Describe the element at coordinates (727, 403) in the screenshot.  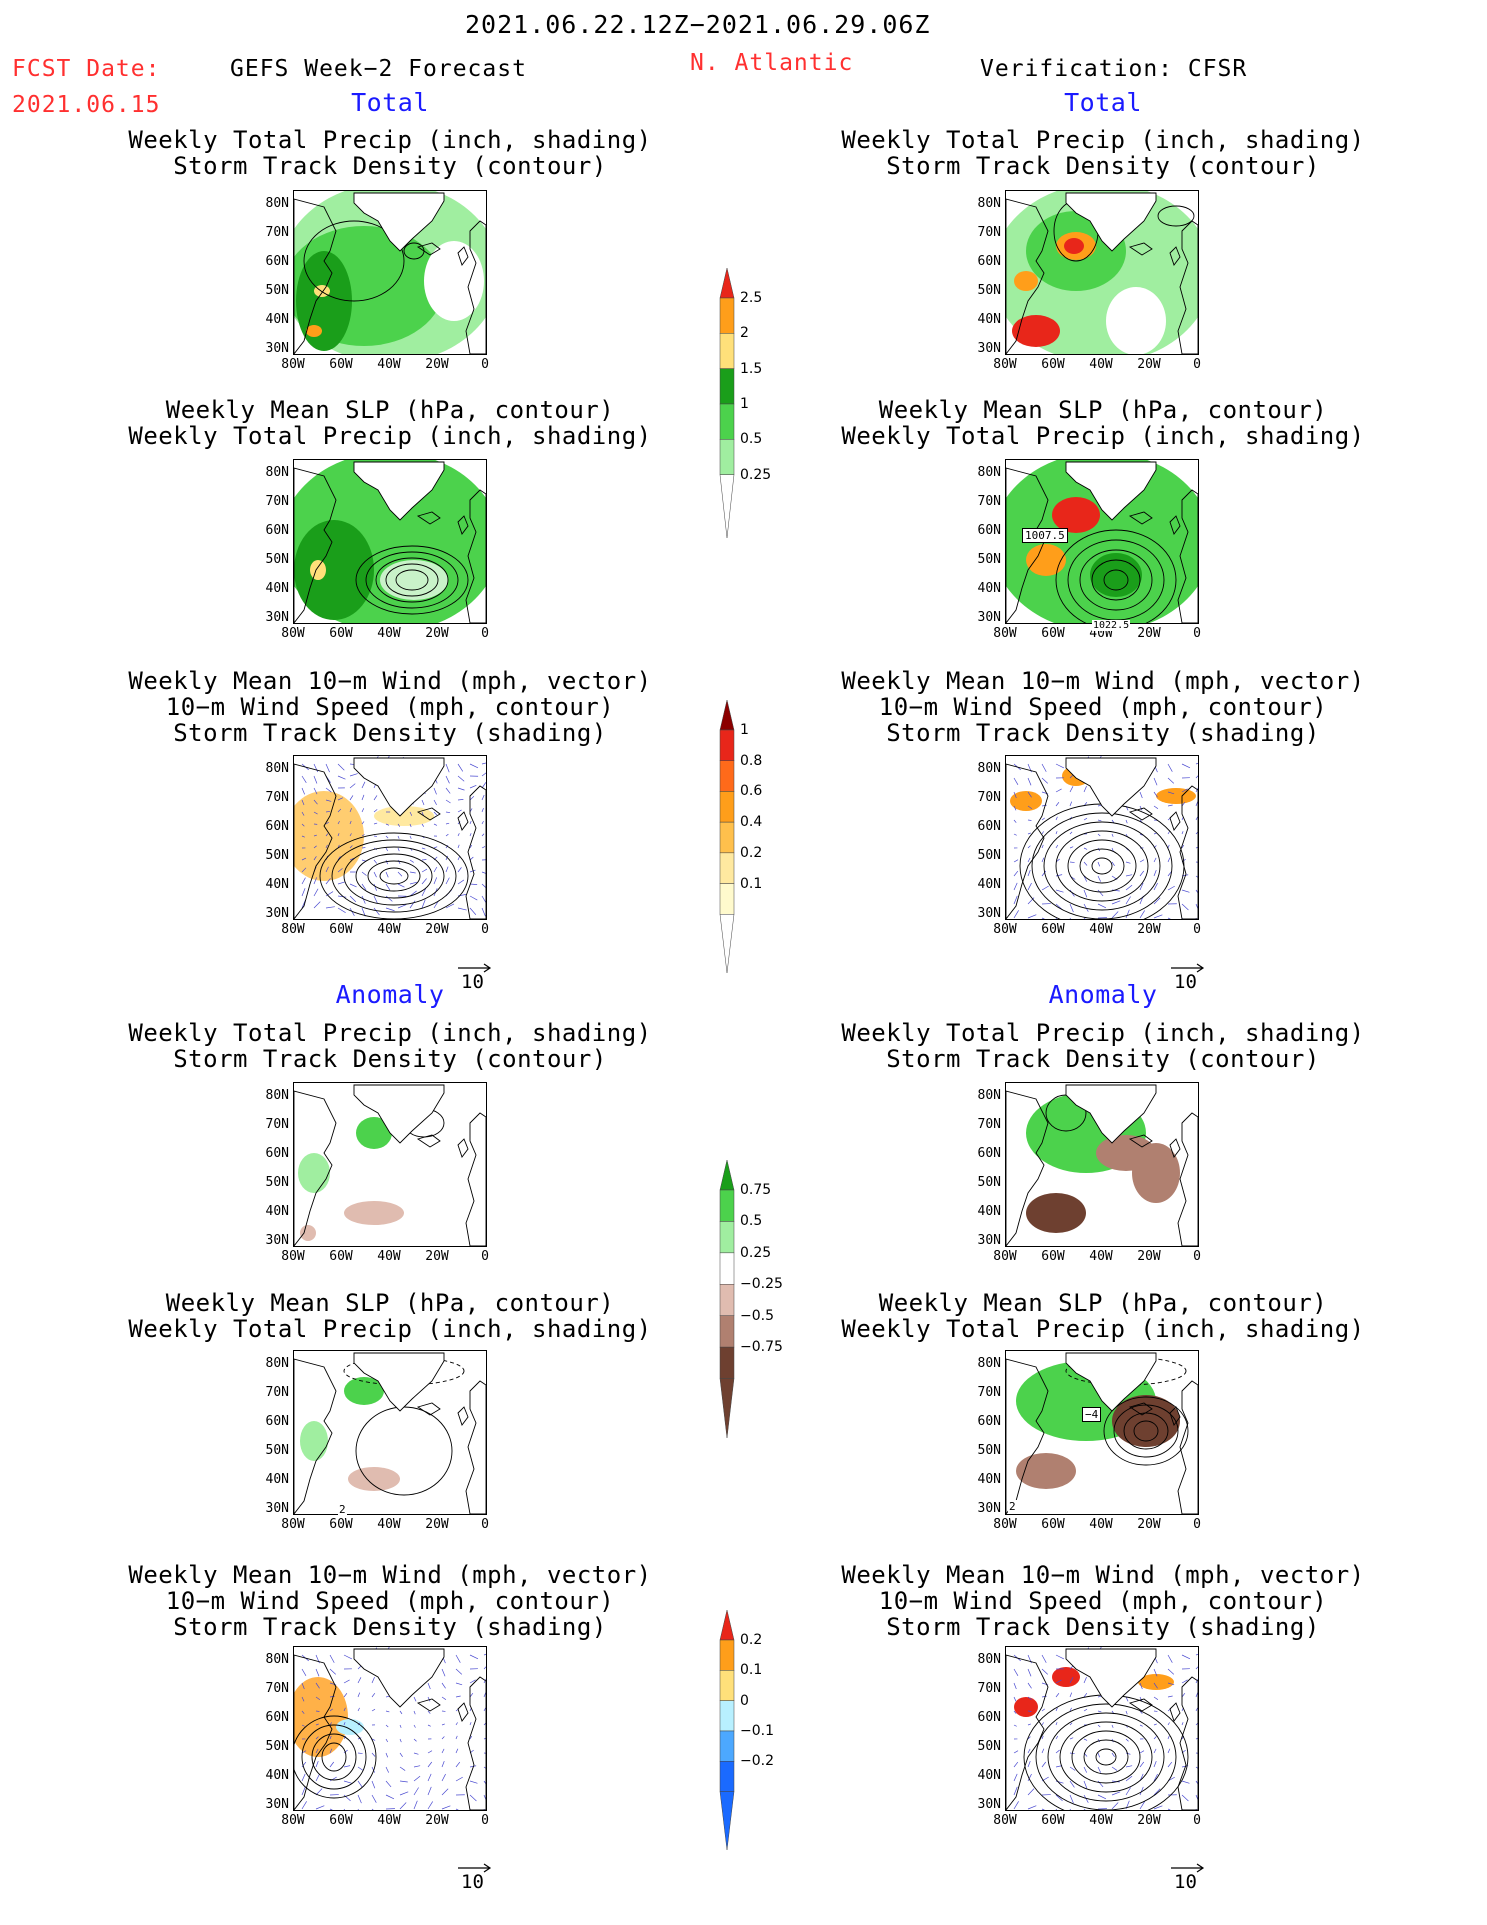
I see `colorbar-precip_total` at that location.